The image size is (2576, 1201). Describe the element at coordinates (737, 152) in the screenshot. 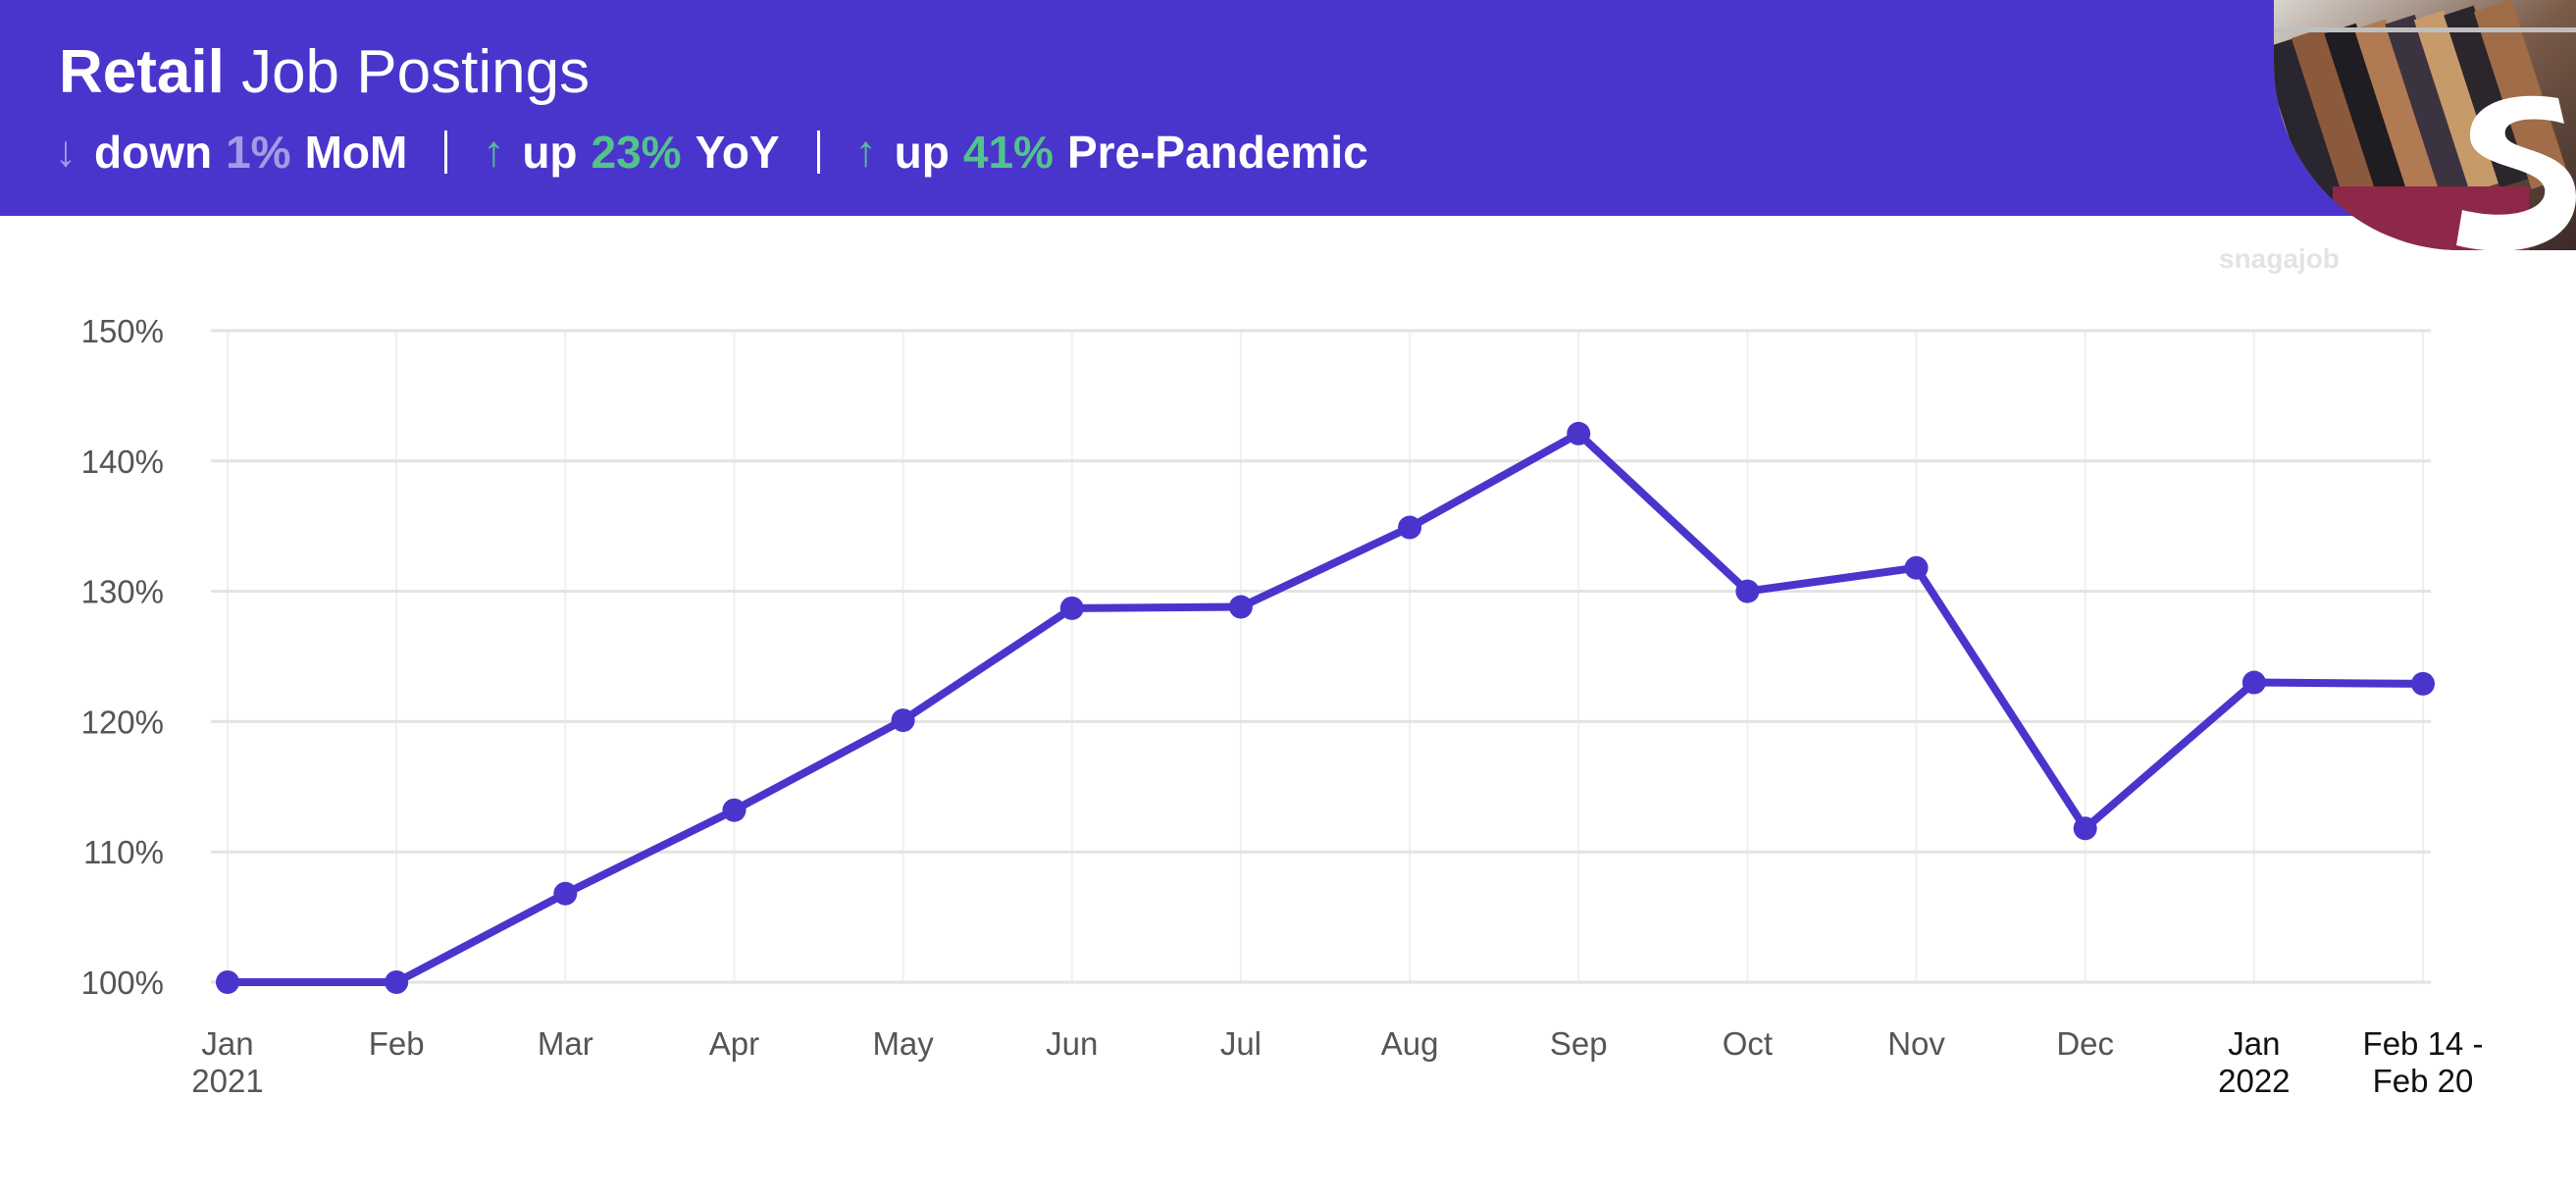

I see `stat-yoy-label: YoY` at that location.